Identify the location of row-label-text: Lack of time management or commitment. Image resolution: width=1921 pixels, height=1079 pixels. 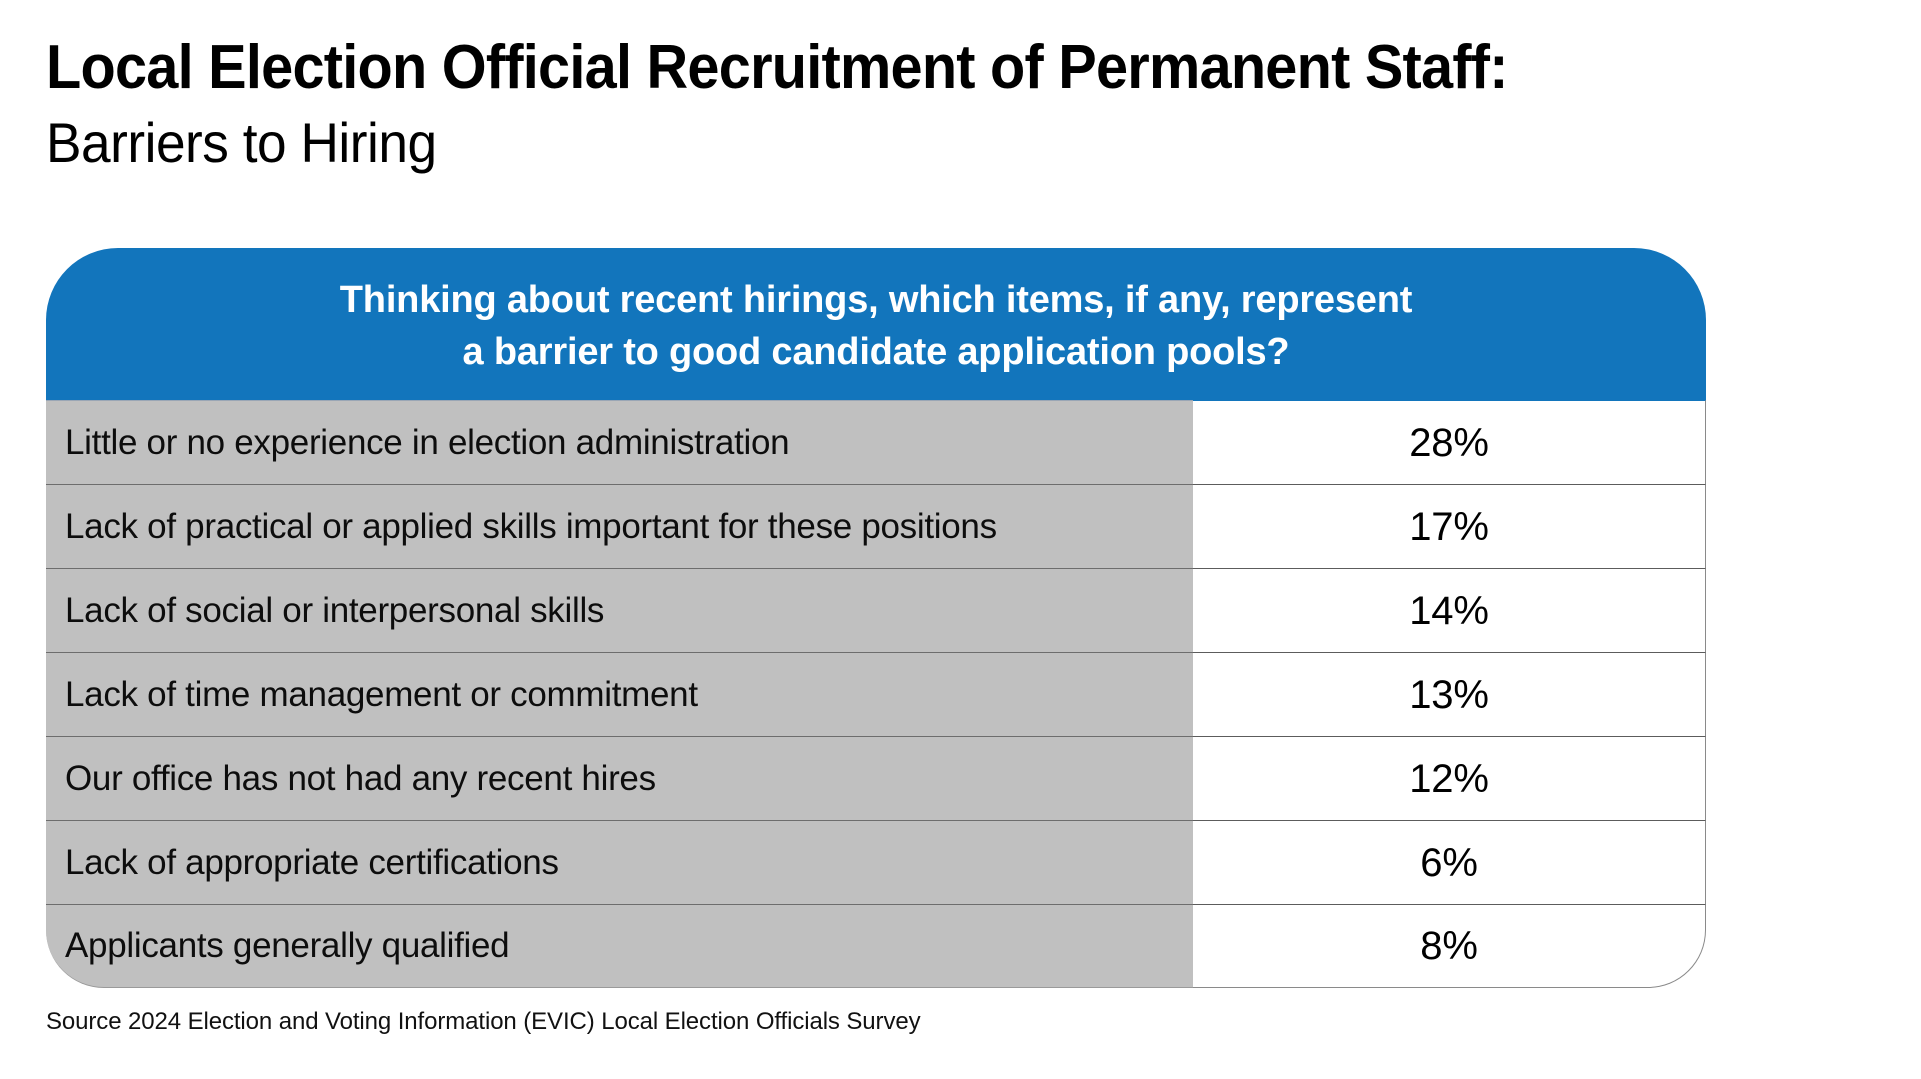
(381, 694).